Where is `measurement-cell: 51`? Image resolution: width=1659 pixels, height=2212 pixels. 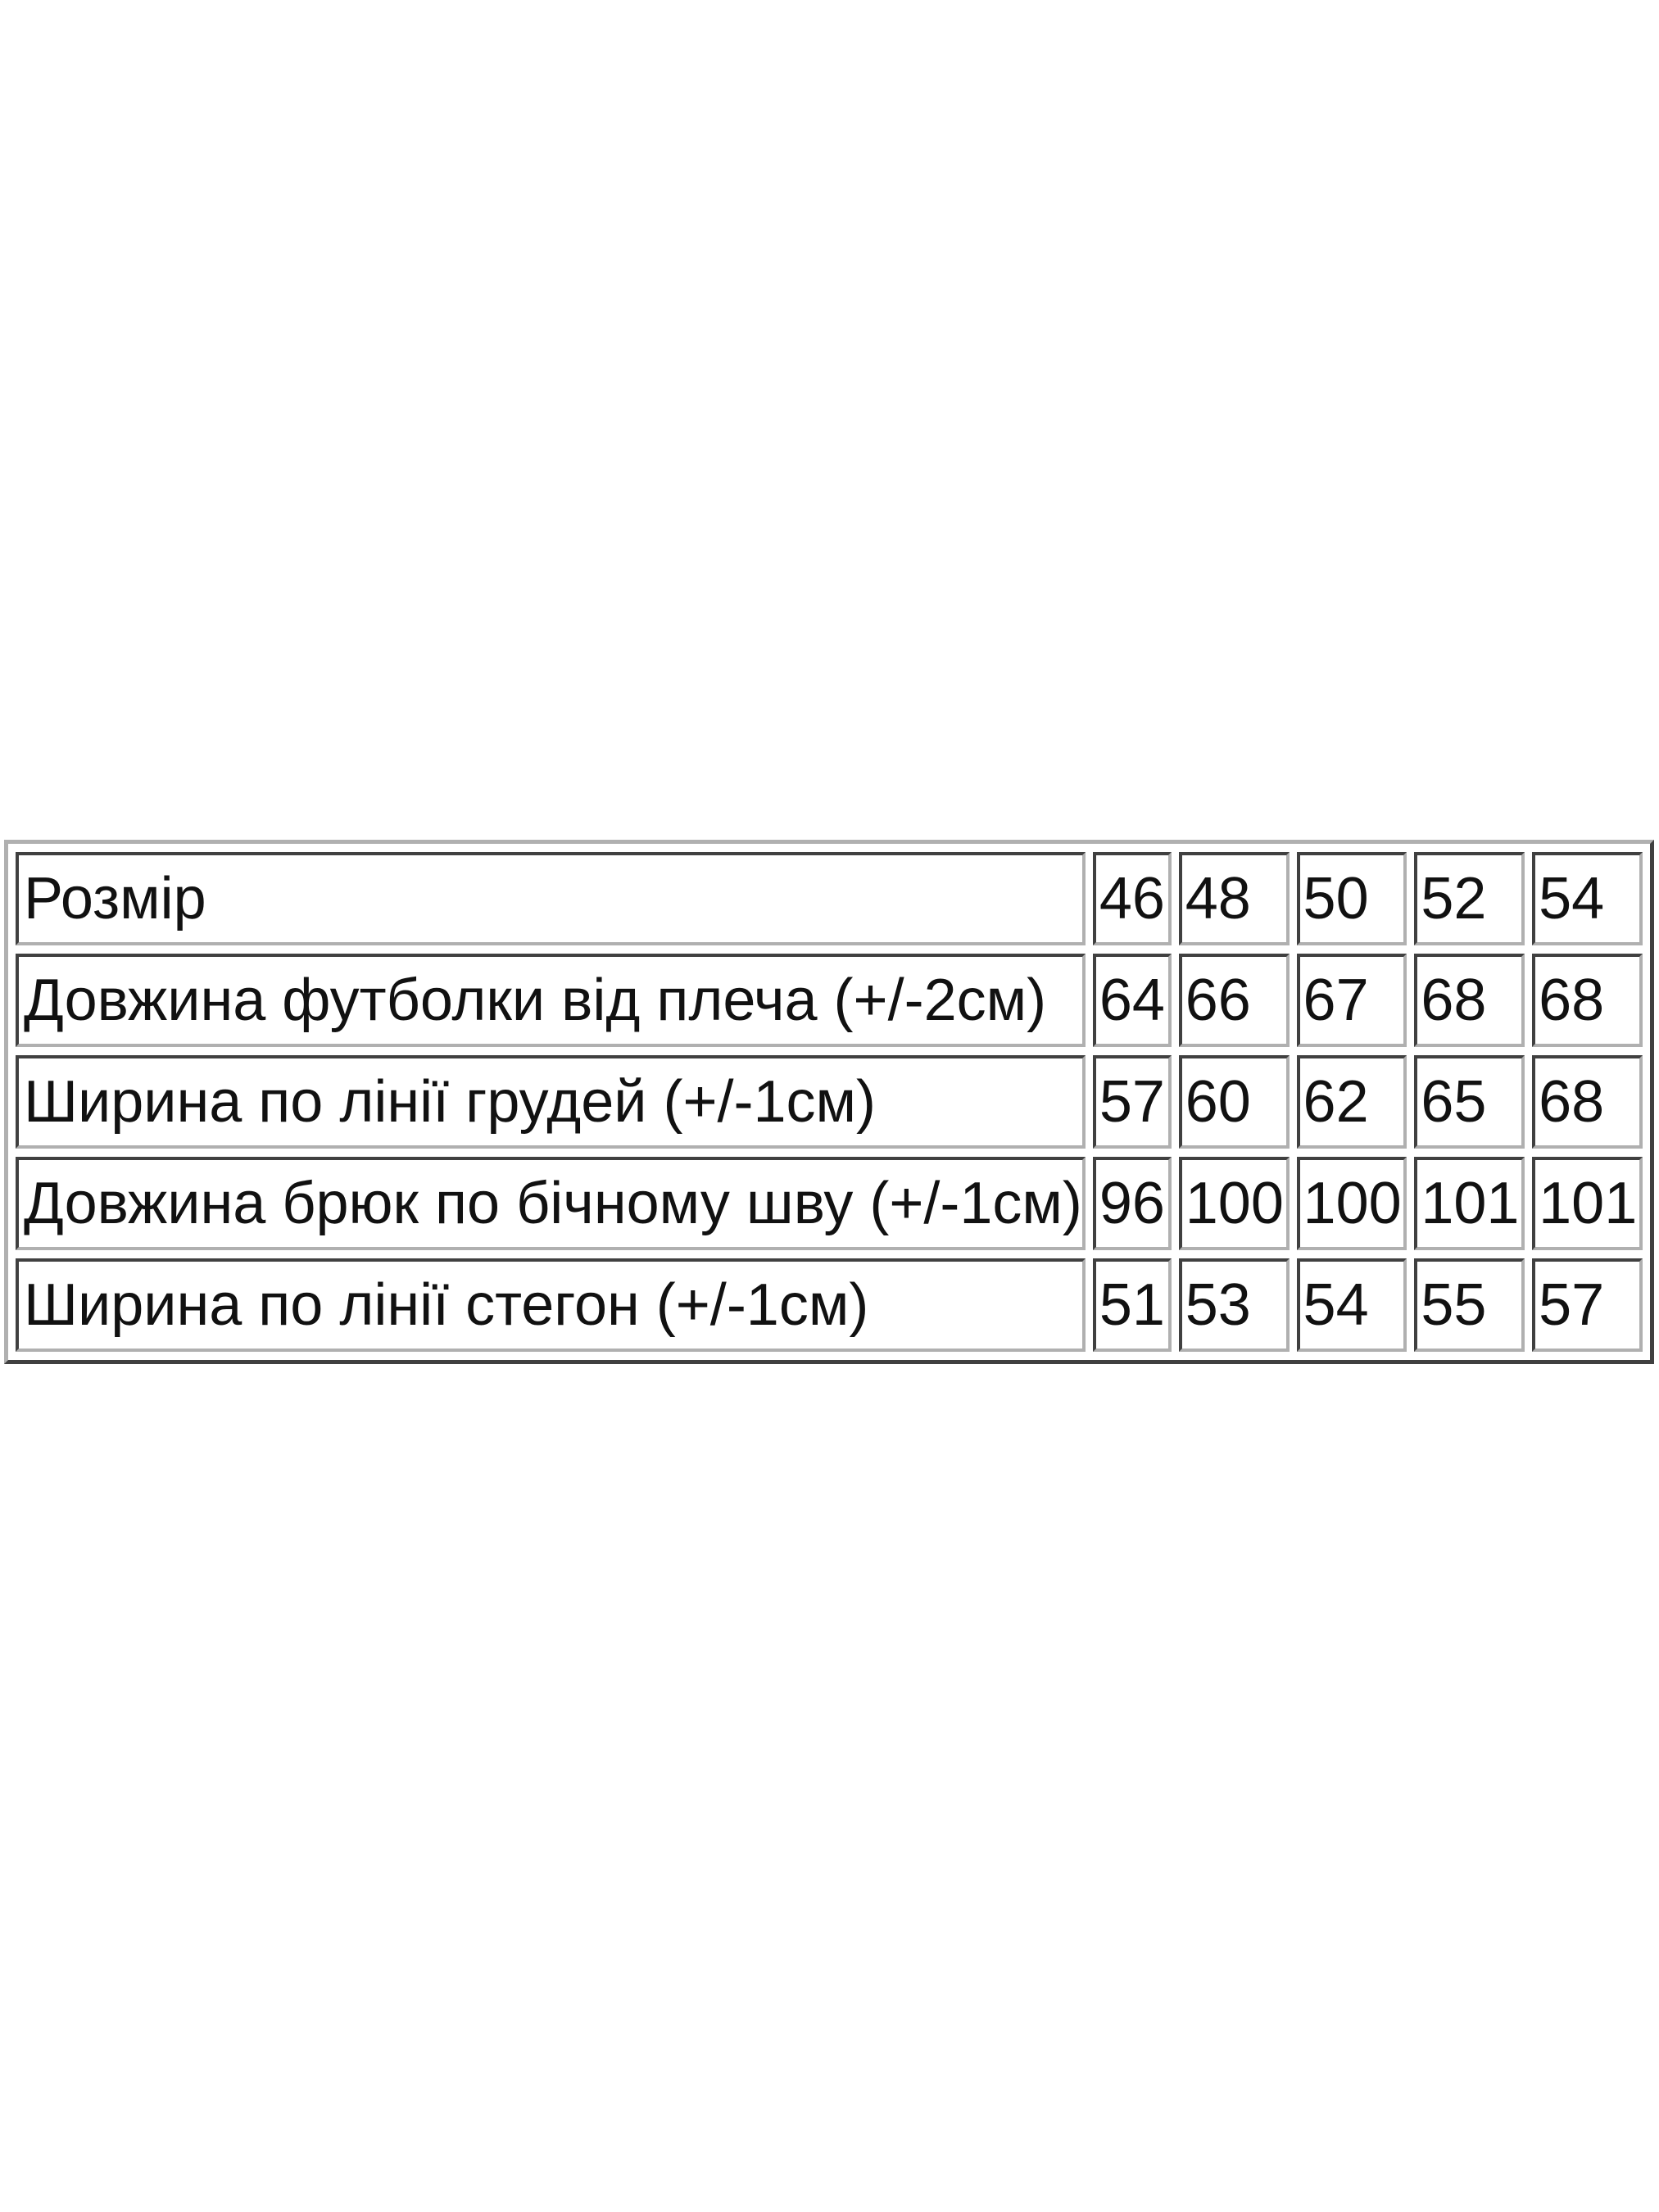 measurement-cell: 51 is located at coordinates (1132, 1305).